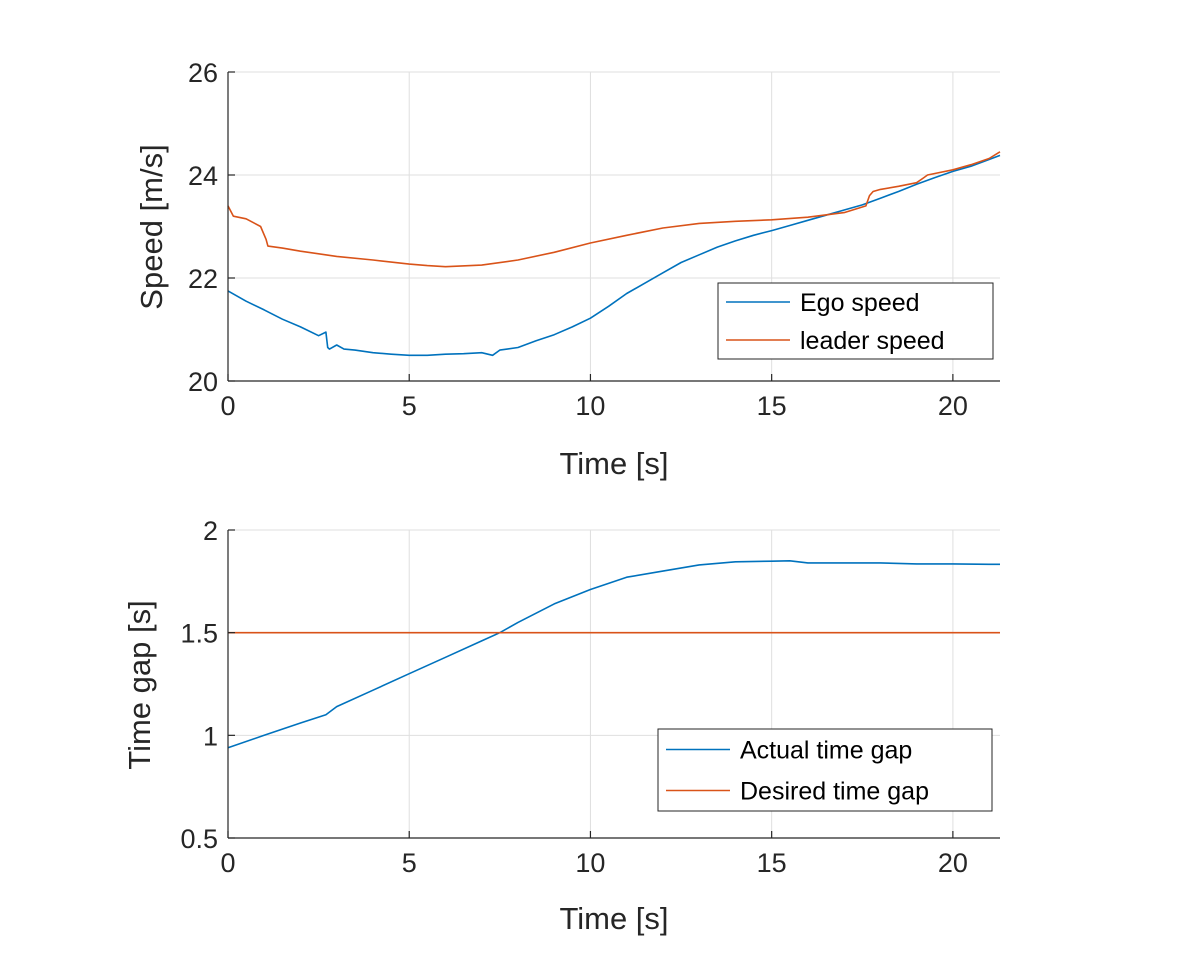  Describe the element at coordinates (227, 863) in the screenshot. I see `time-gap-chart-xtick-label-0: 0` at that location.